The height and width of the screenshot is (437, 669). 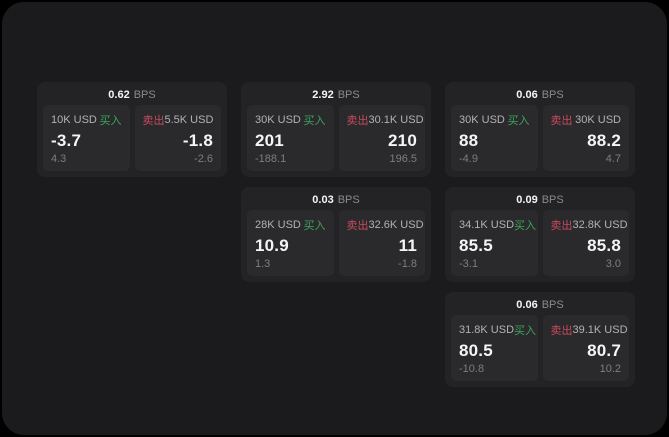 I want to click on buy-panel-toprow: 28K USD 买入, so click(x=290, y=225).